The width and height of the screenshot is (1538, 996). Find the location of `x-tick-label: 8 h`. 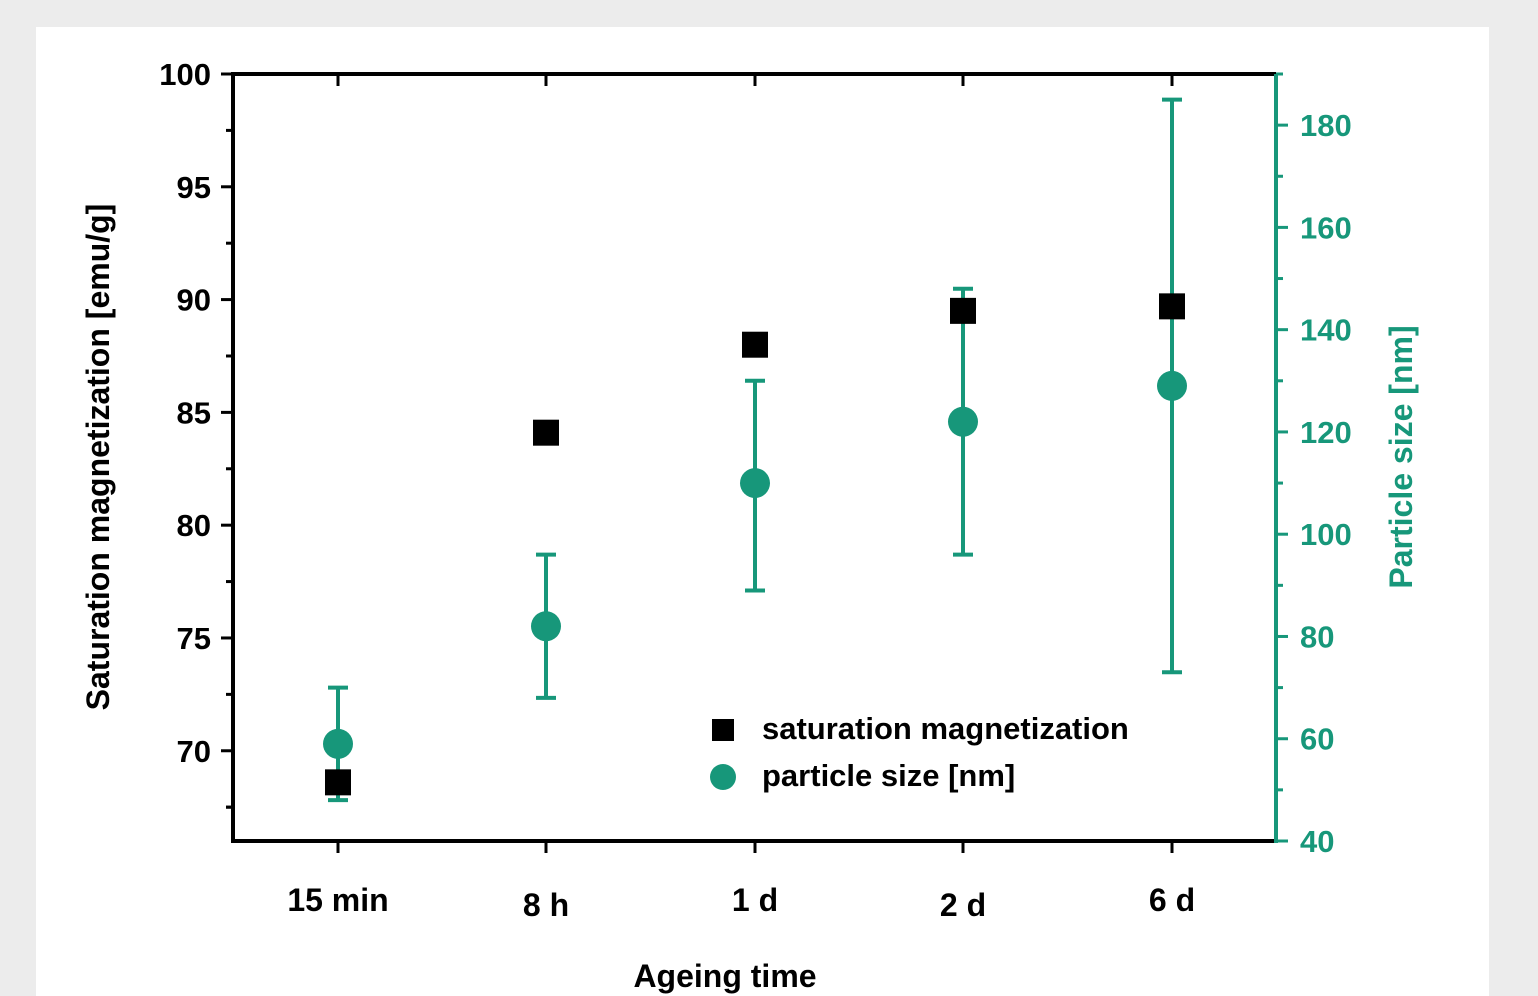

x-tick-label: 8 h is located at coordinates (546, 905).